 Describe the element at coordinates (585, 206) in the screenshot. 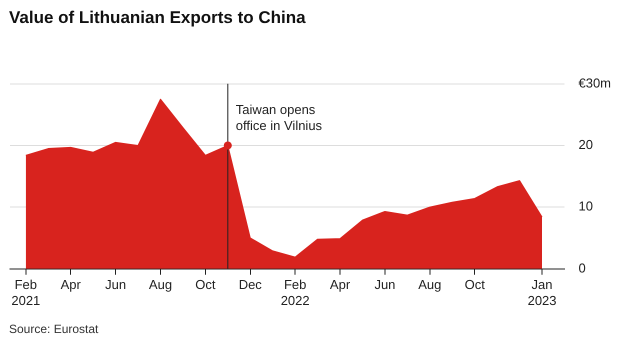

I see `y-tick-label: 10` at that location.